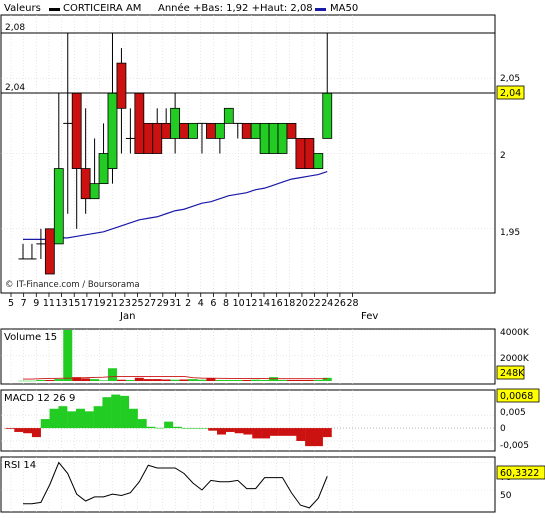 Image resolution: width=545 pixels, height=518 pixels. Describe the element at coordinates (239, 303) in the screenshot. I see `x-tick-label: 10` at that location.